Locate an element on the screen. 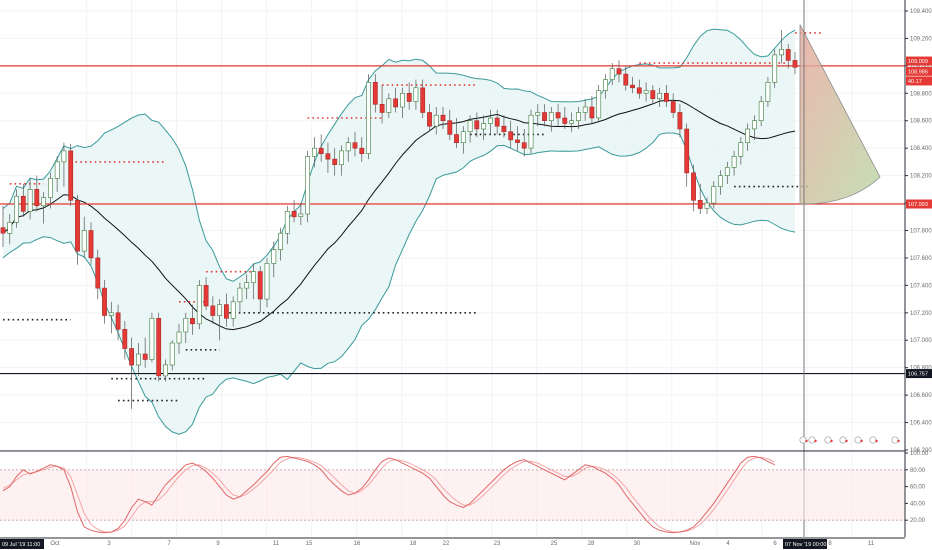 This screenshot has width=932, height=550. projection-wedge is located at coordinates (840, 114).